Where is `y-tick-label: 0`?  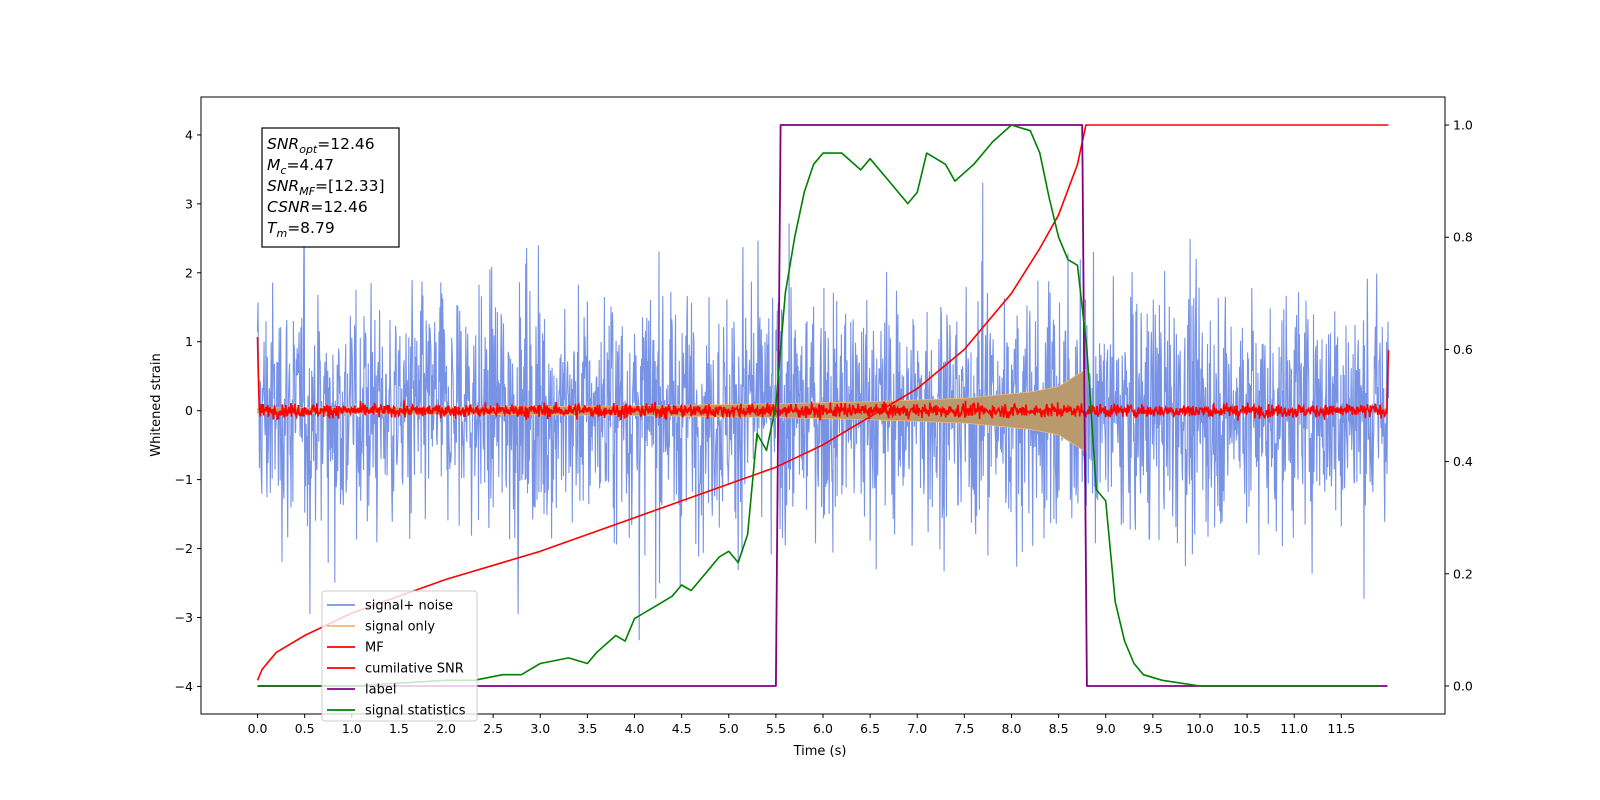 y-tick-label: 0 is located at coordinates (189, 410).